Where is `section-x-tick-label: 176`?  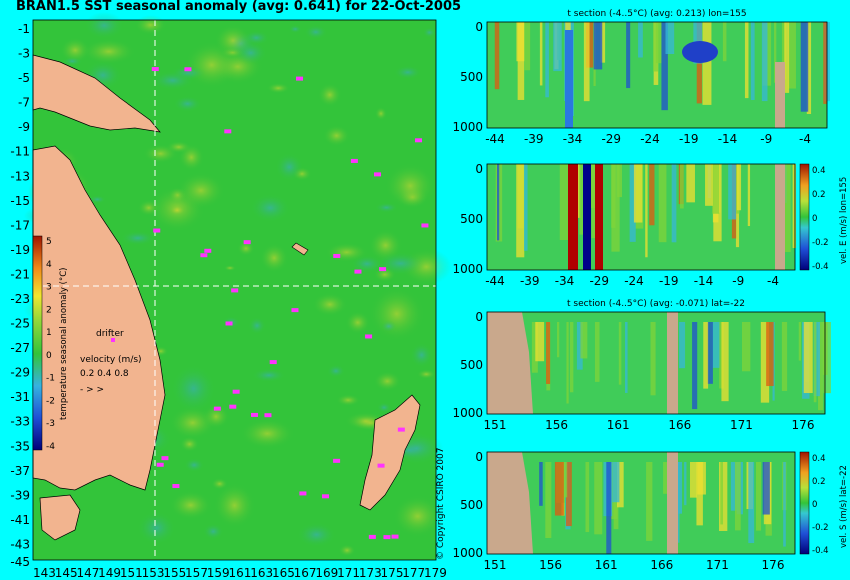
section-x-tick-label: 176 is located at coordinates (803, 425).